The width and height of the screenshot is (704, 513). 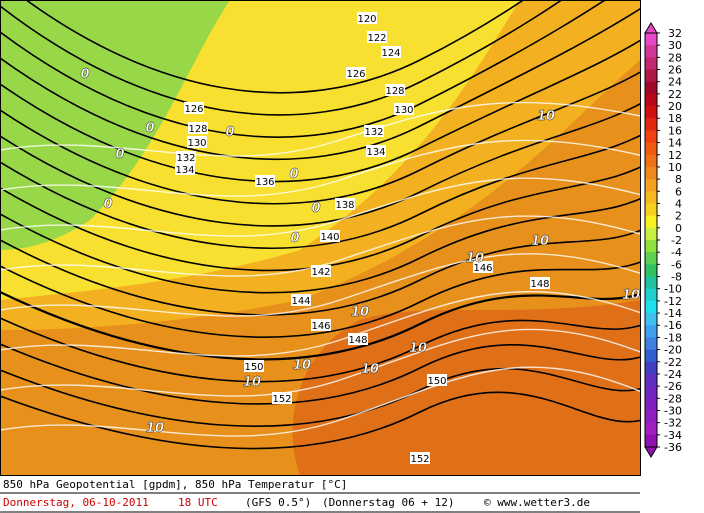 I want to click on colorbar-label: 4, so click(x=678, y=203).